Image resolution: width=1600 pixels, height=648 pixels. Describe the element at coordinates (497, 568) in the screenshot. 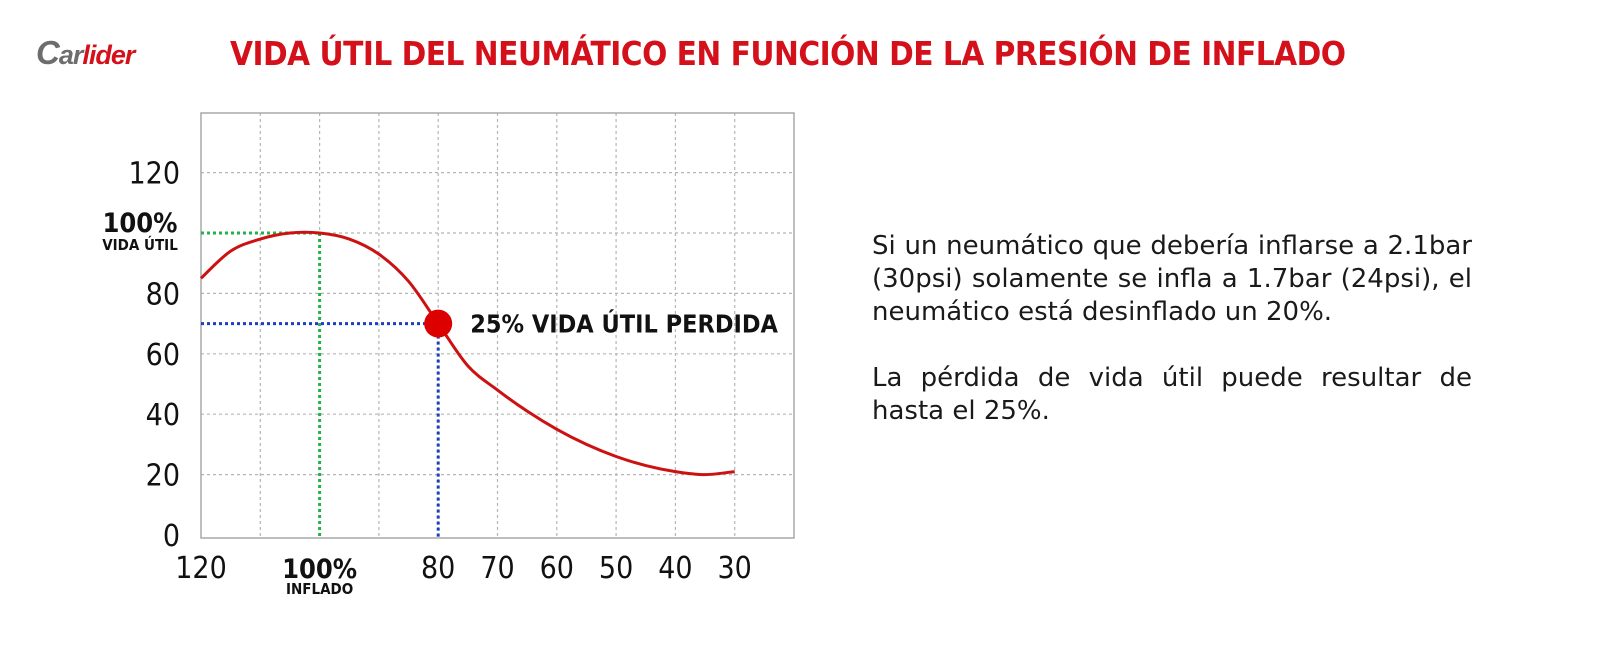

I see `x-tick-label: 70` at that location.